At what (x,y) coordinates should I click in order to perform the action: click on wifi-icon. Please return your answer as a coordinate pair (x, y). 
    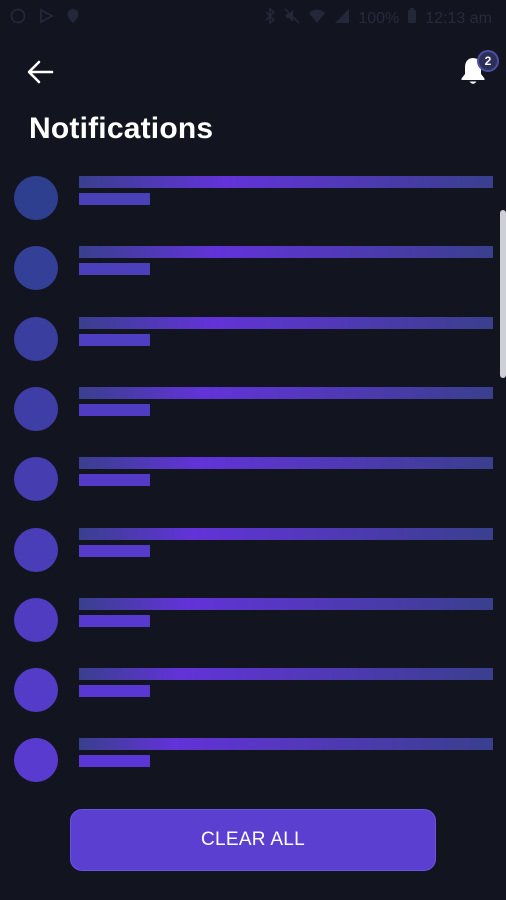
    Looking at the image, I should click on (317, 18).